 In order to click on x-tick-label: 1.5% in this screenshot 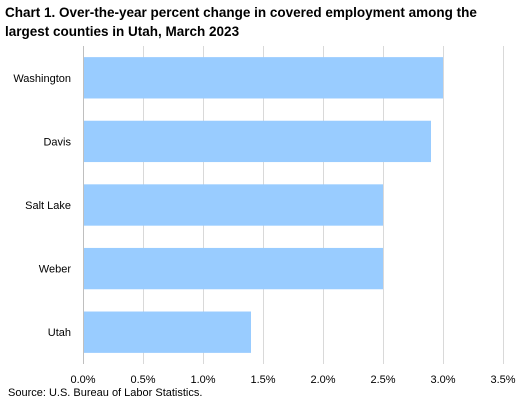, I will do `click(262, 380)`.